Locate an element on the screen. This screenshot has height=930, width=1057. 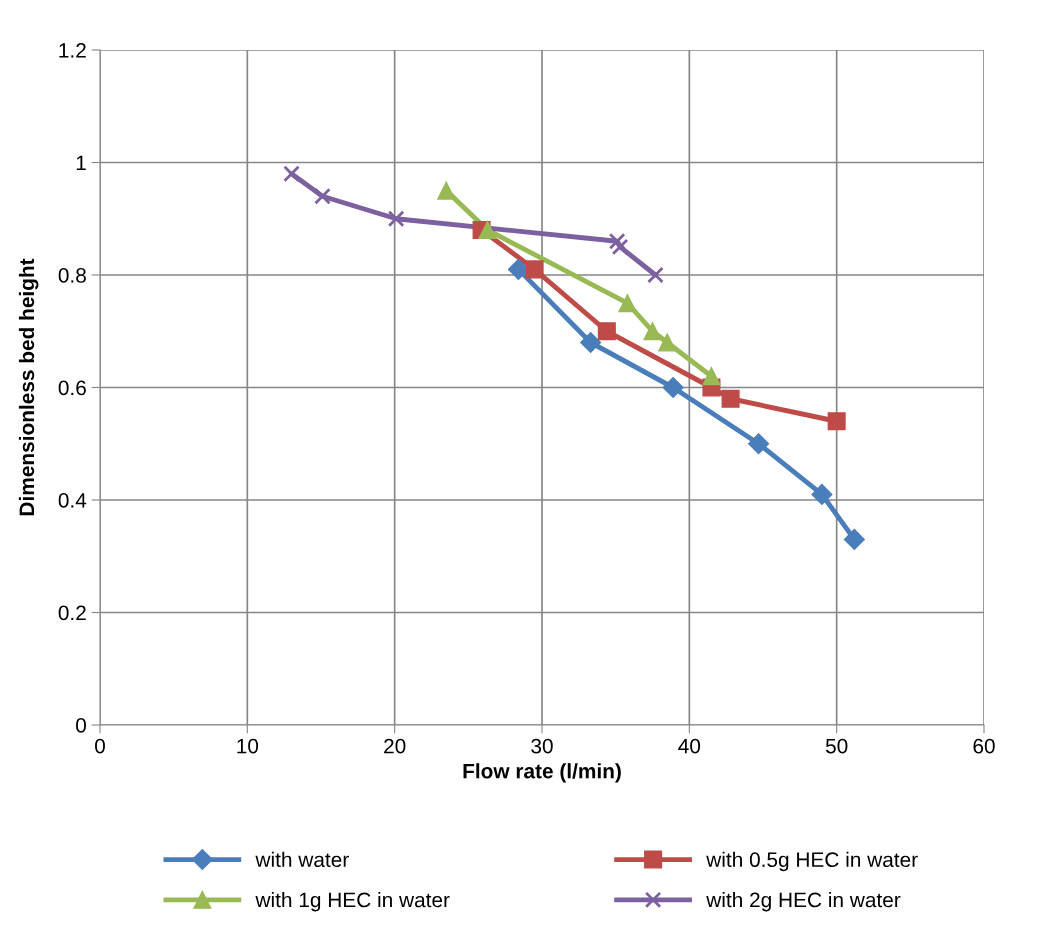
x-tick-label: 50 is located at coordinates (836, 746).